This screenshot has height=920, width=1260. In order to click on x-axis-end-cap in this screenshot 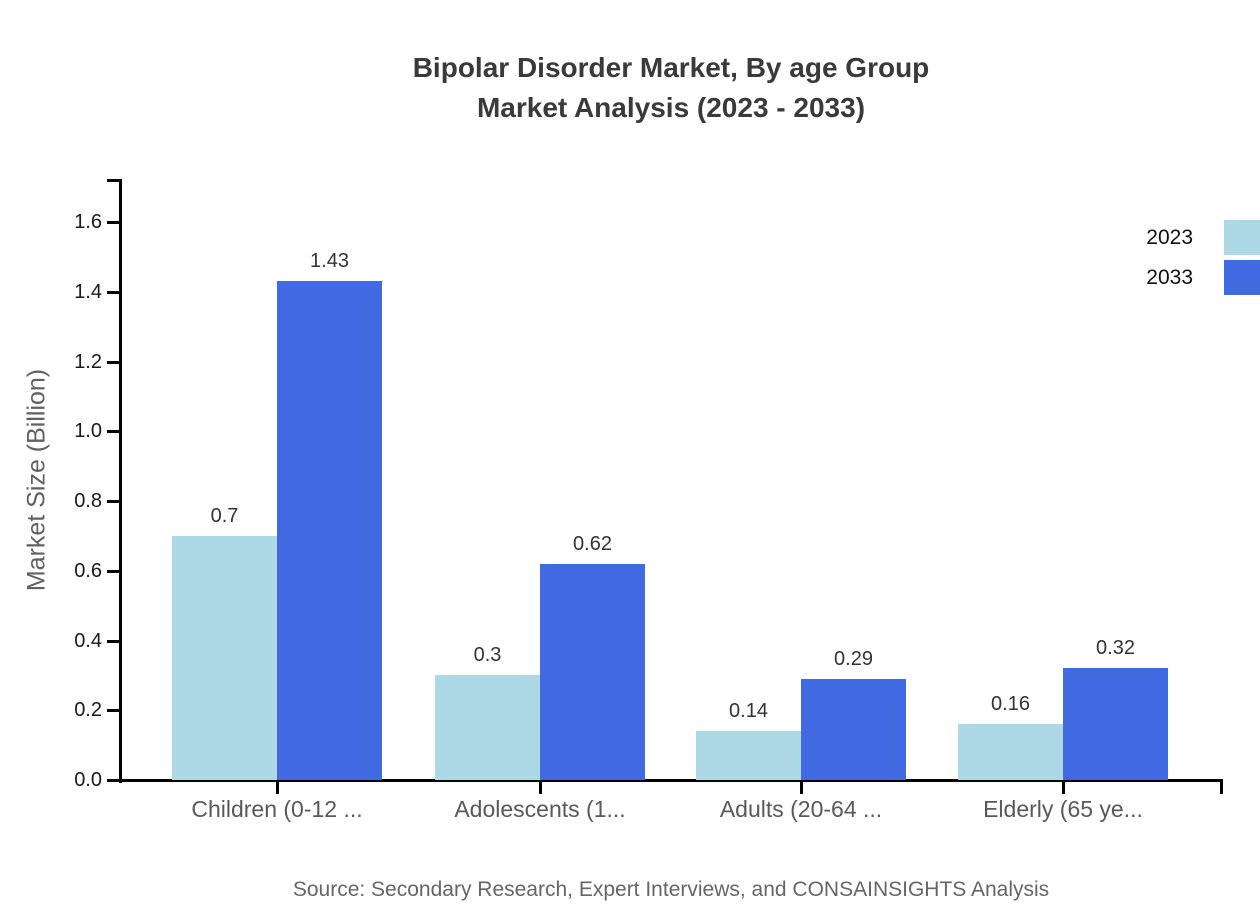, I will do `click(1221, 786)`.